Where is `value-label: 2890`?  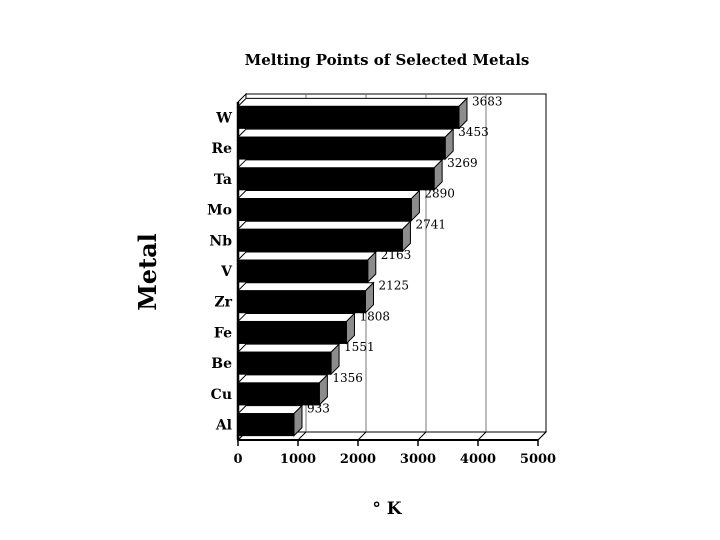
value-label: 2890 is located at coordinates (439, 194).